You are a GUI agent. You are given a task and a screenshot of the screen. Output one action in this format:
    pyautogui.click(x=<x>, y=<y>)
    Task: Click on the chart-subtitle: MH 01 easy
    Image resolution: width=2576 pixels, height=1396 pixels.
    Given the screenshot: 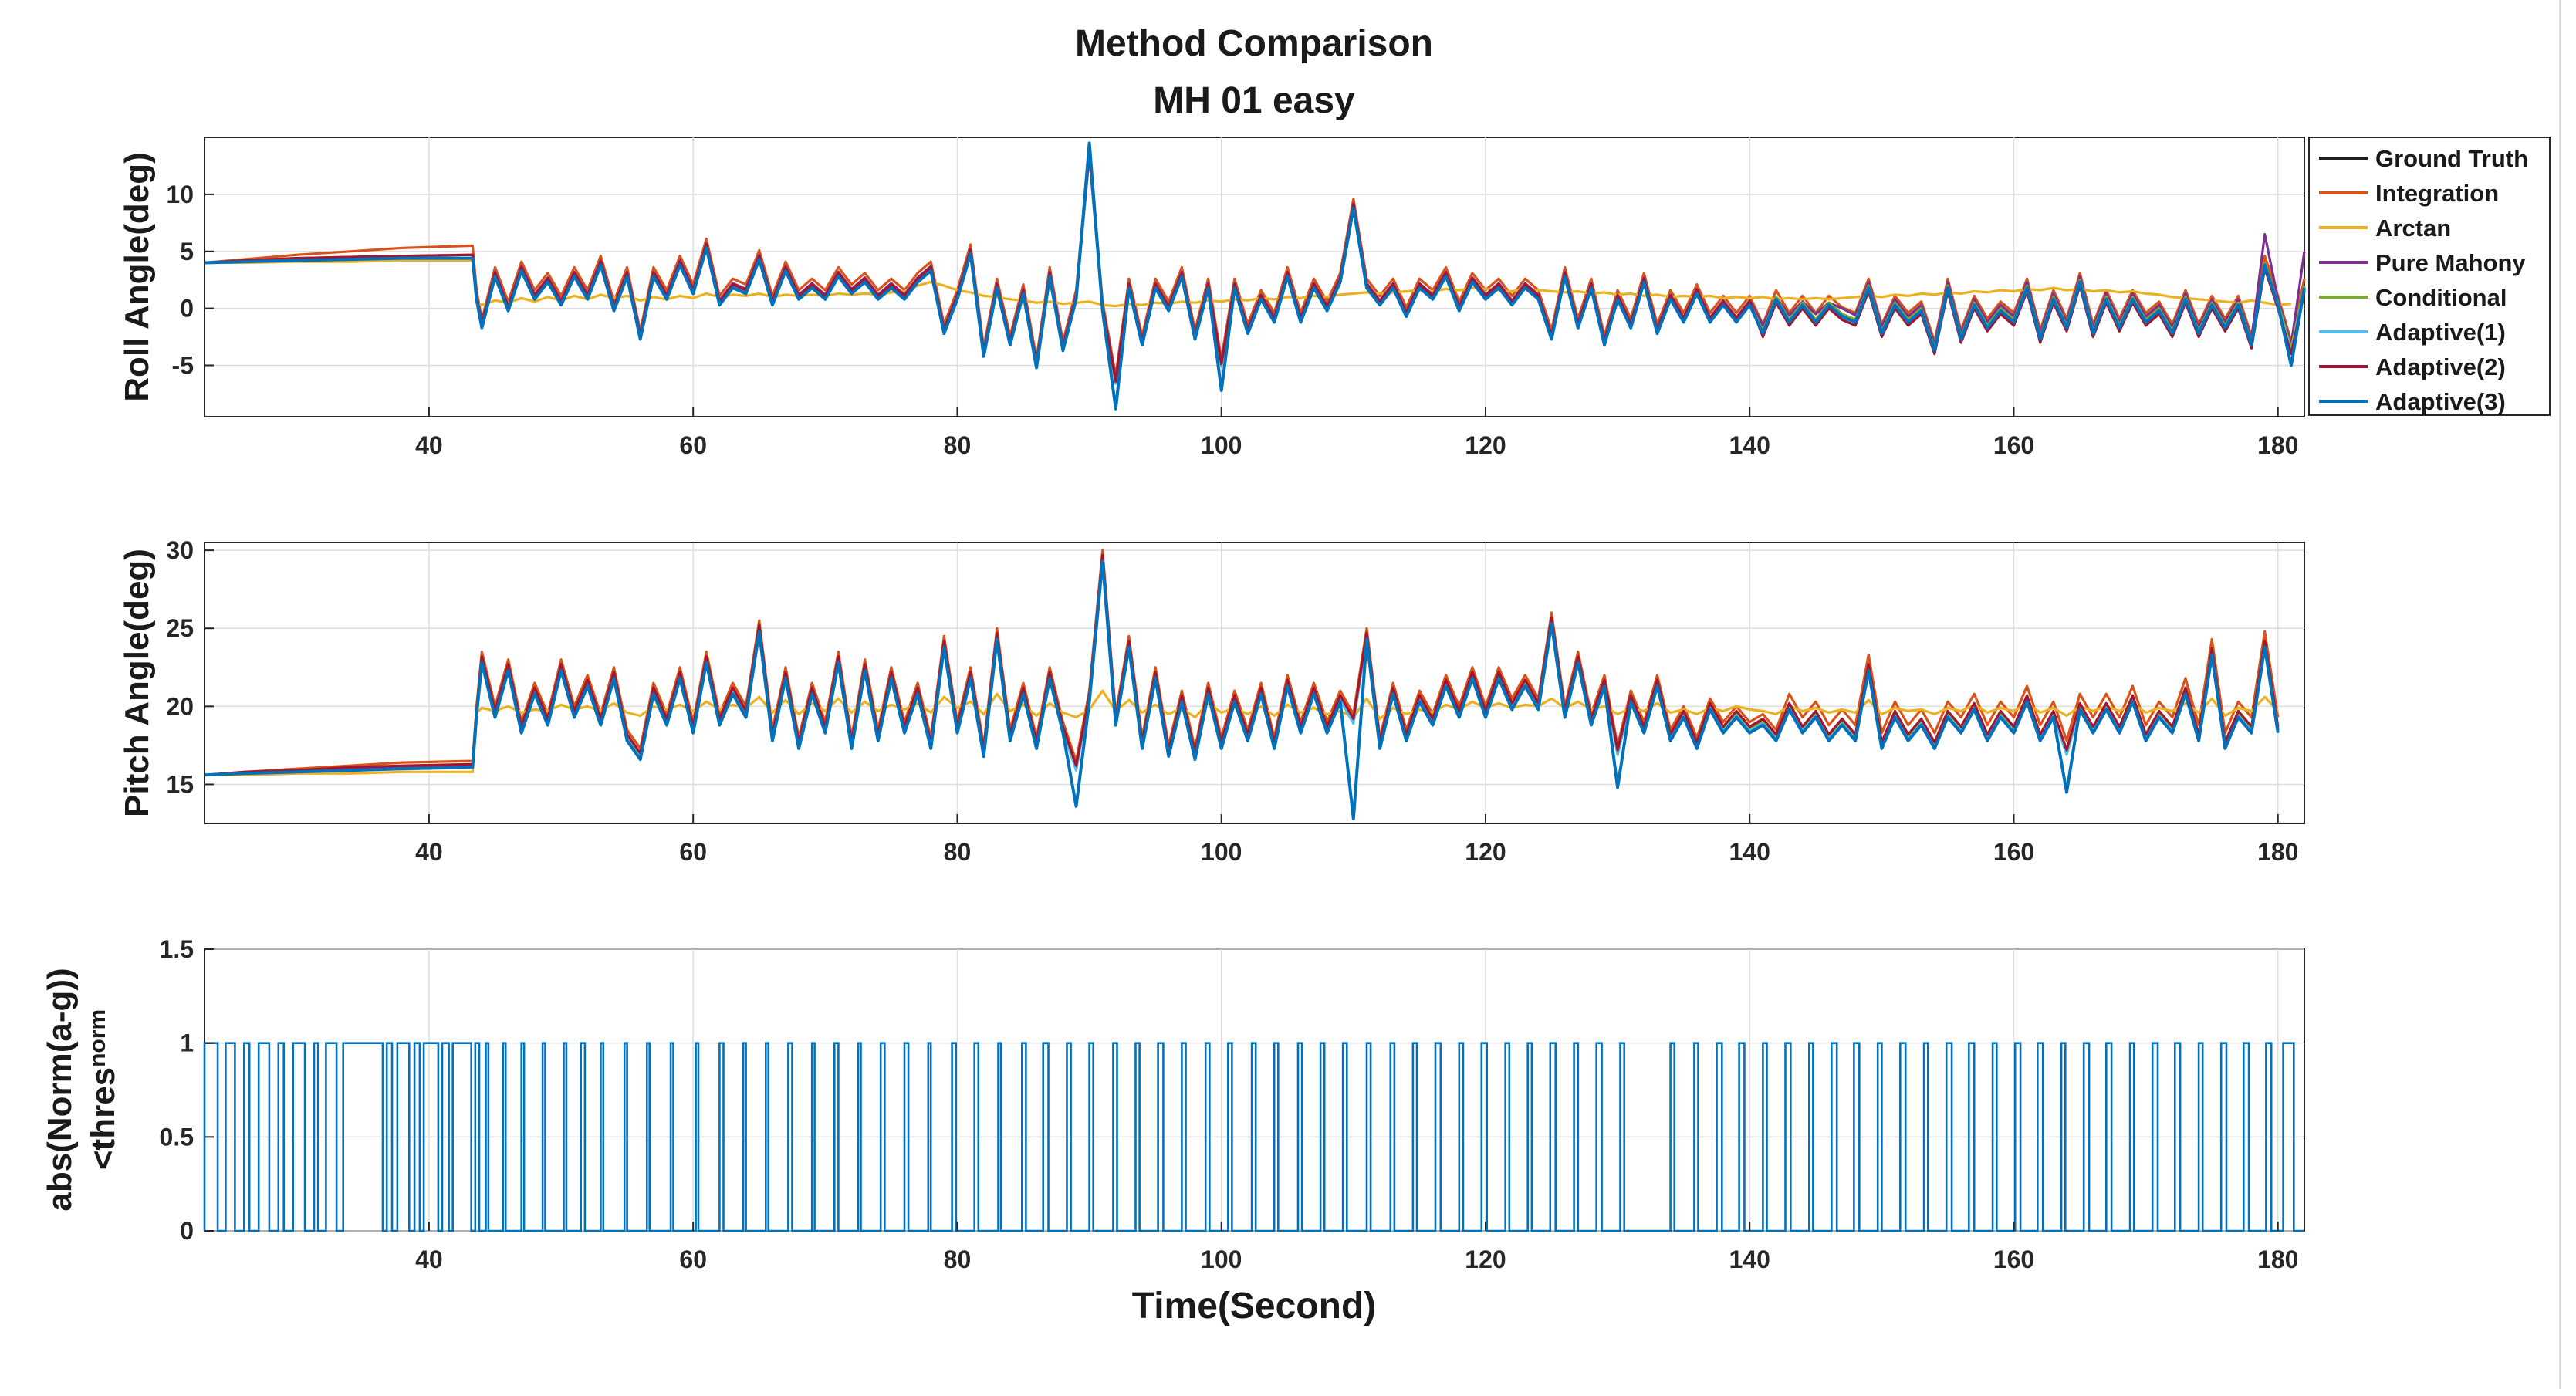 What is the action you would take?
    pyautogui.click(x=1254, y=100)
    